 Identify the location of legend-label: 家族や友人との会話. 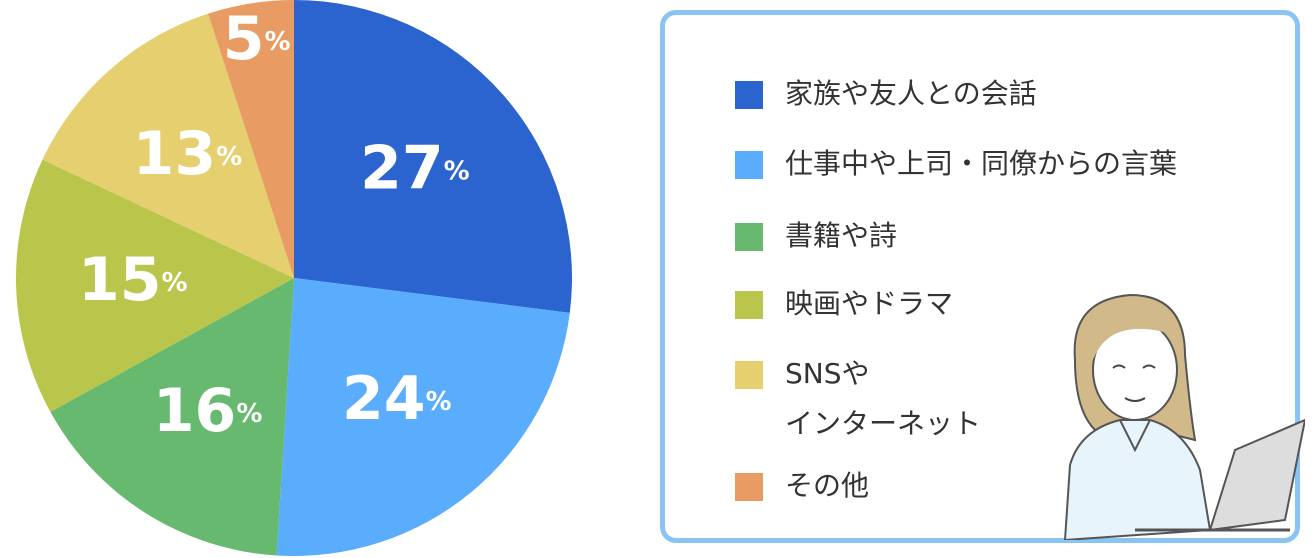
(911, 93).